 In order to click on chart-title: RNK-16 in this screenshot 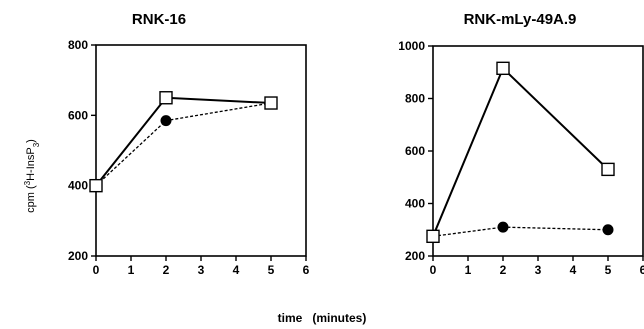, I will do `click(159, 19)`.